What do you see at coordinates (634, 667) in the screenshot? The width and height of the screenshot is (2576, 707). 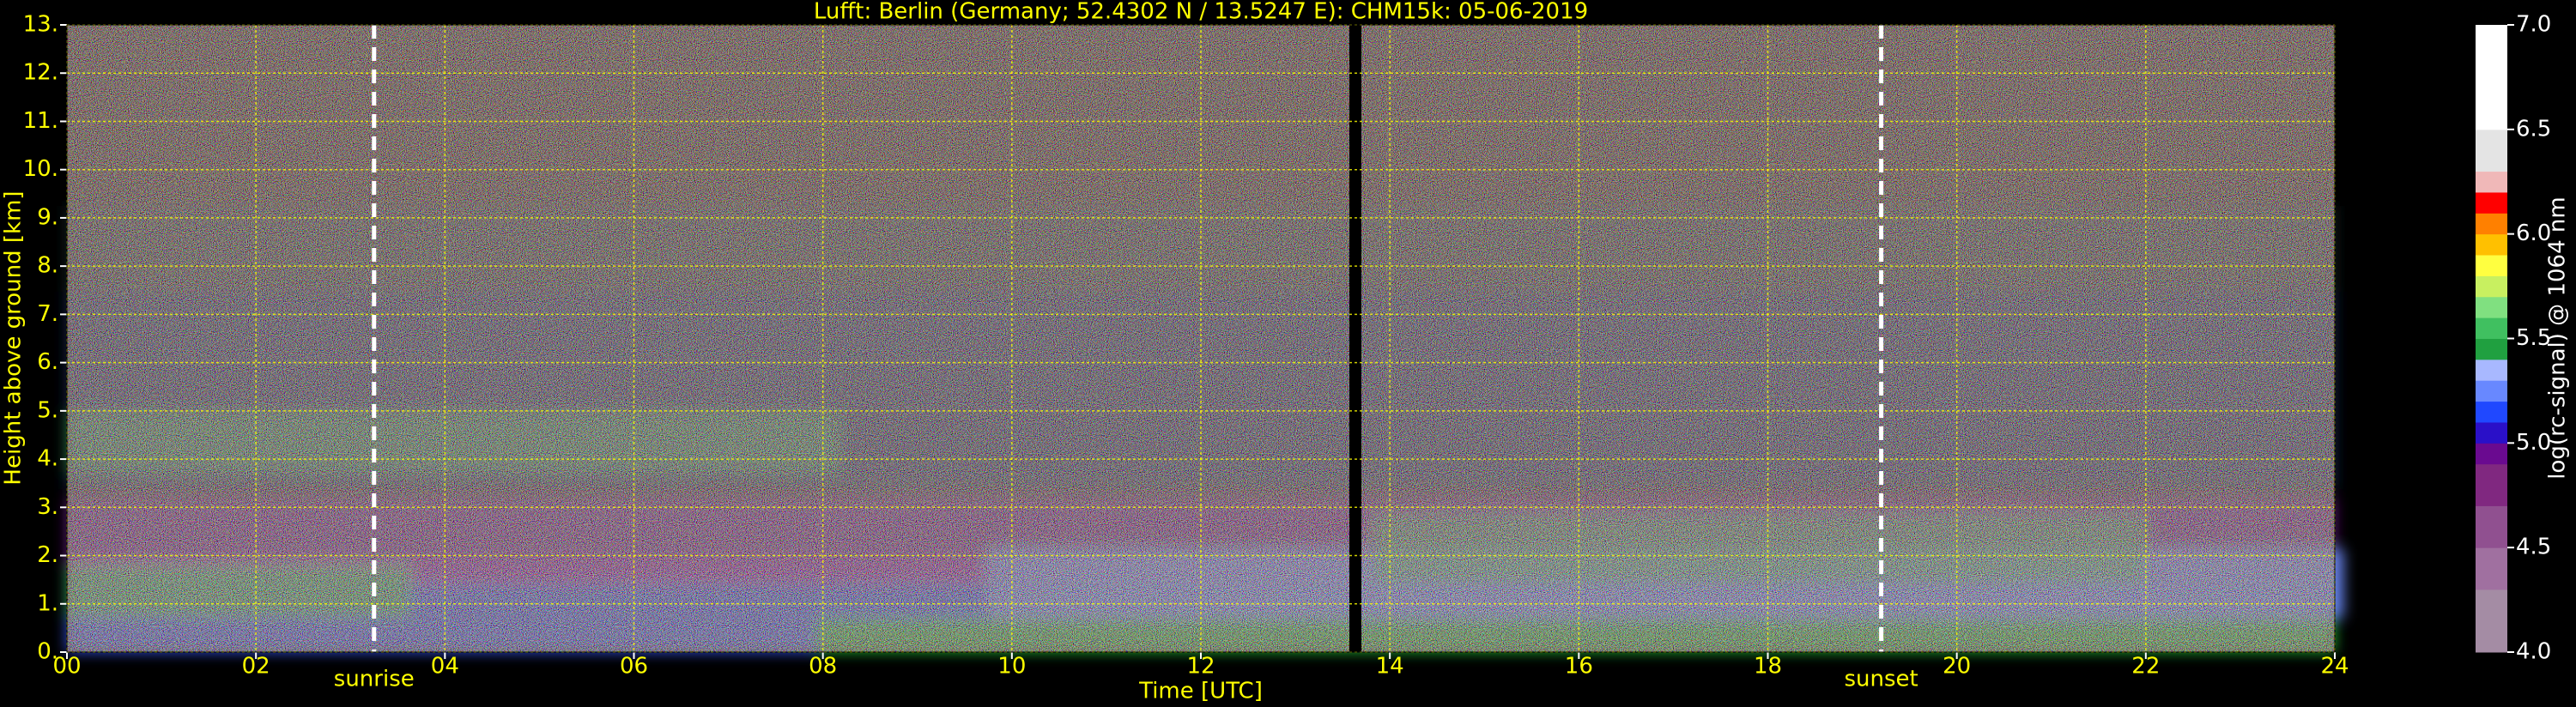 I see `x-tick-label: 06` at bounding box center [634, 667].